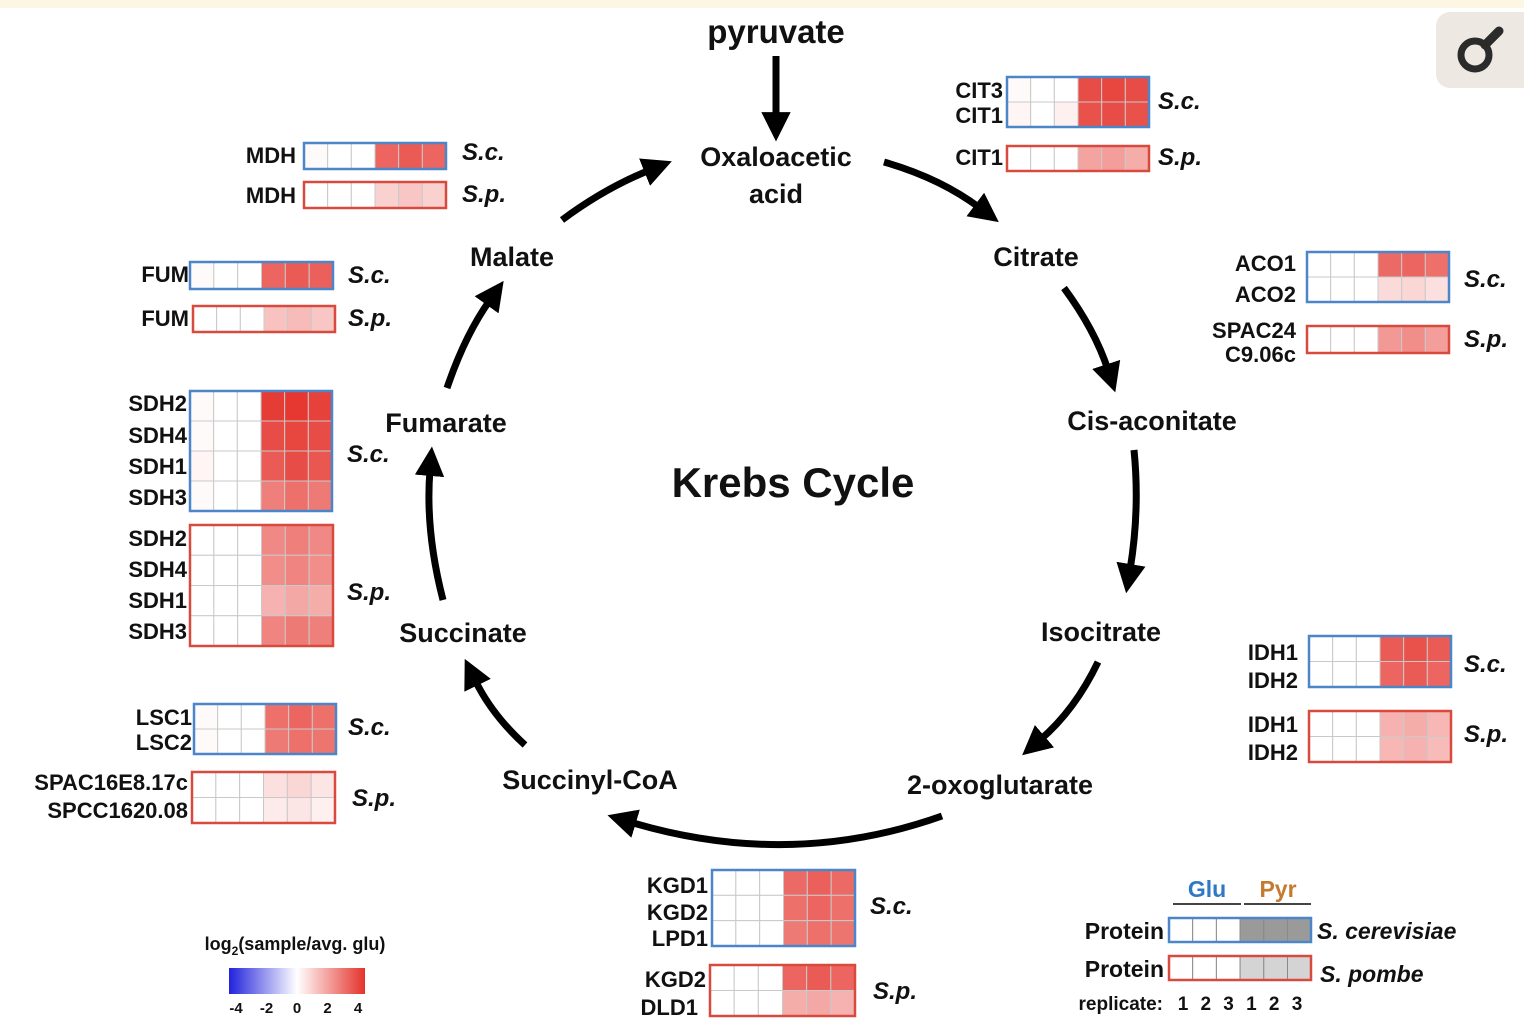  What do you see at coordinates (157, 569) in the screenshot?
I see `gene-label-sdh4: SDH4` at bounding box center [157, 569].